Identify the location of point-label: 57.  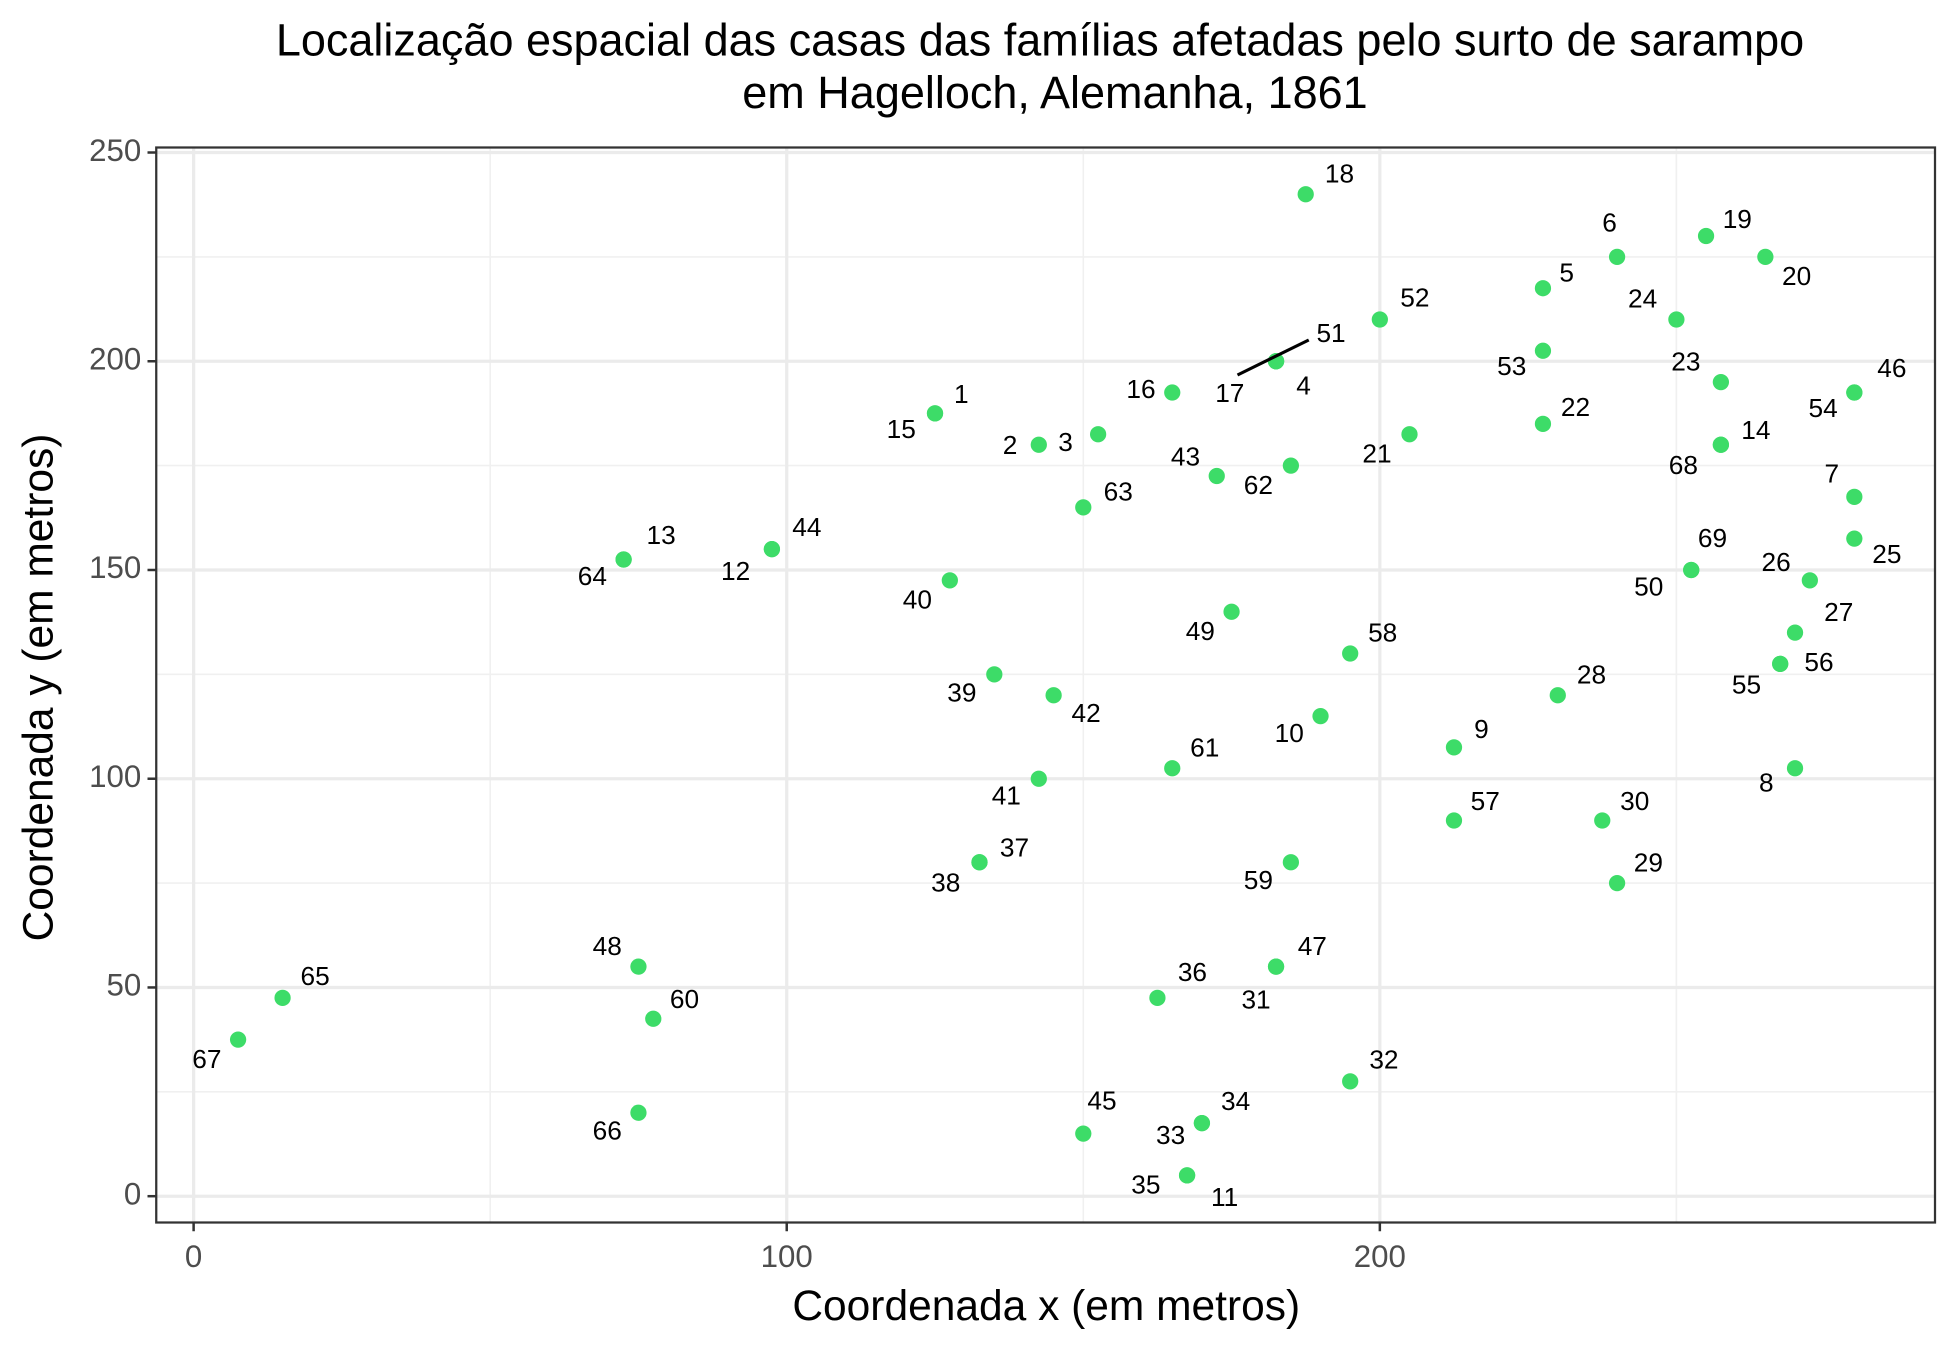
(1485, 801).